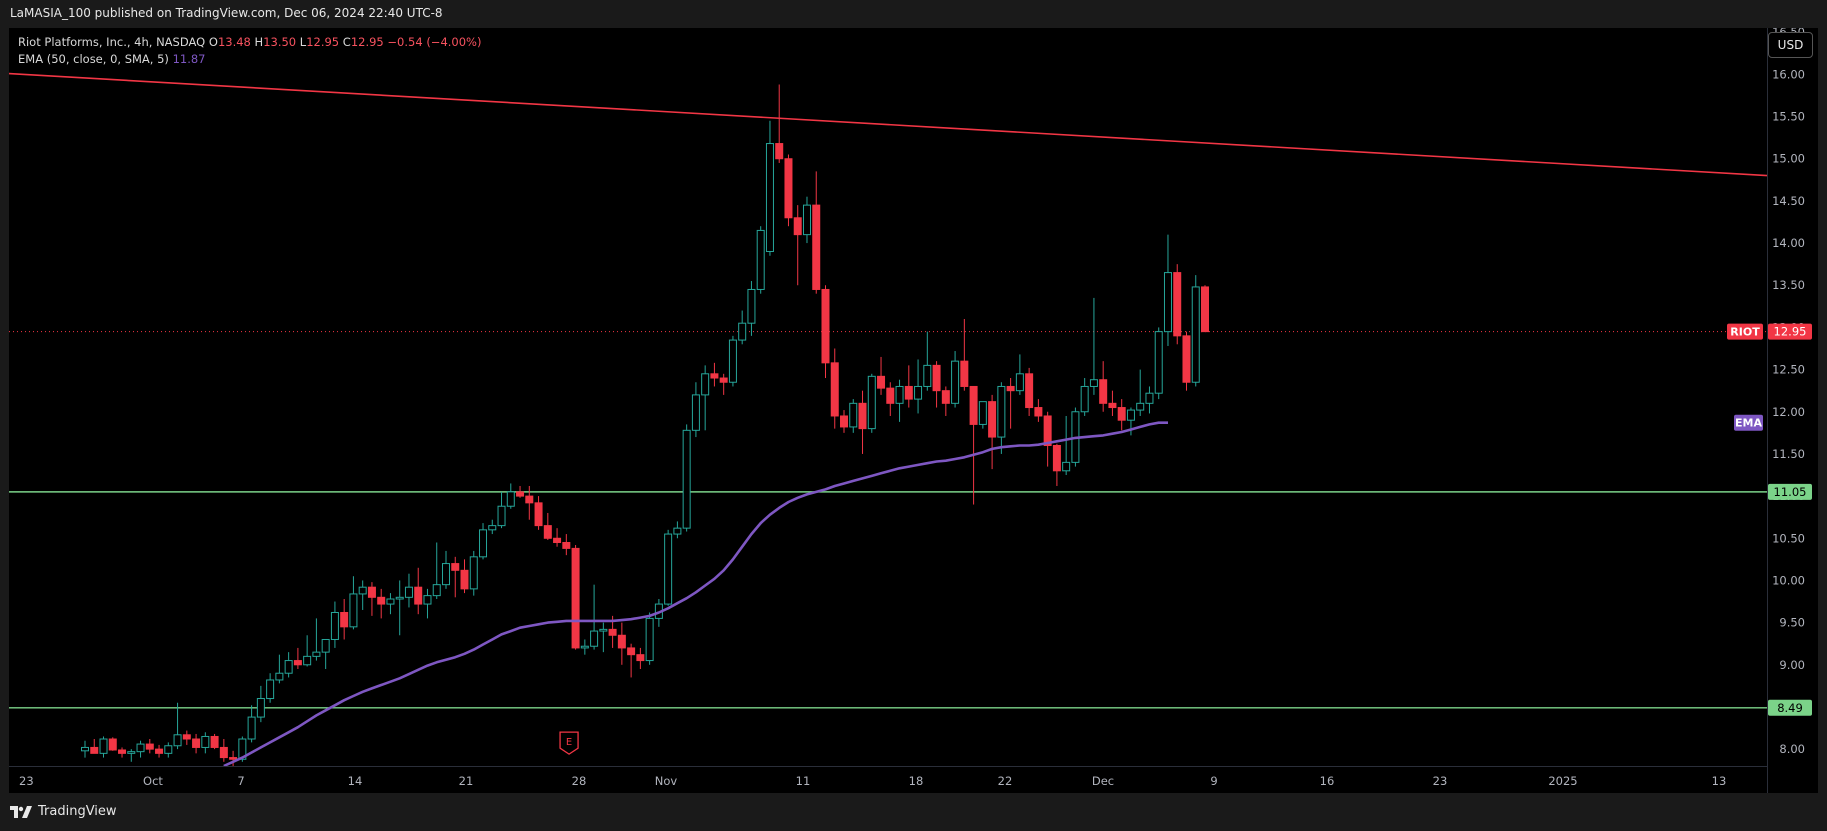 The image size is (1827, 831). What do you see at coordinates (77, 811) in the screenshot?
I see `brand-name: TradingView` at bounding box center [77, 811].